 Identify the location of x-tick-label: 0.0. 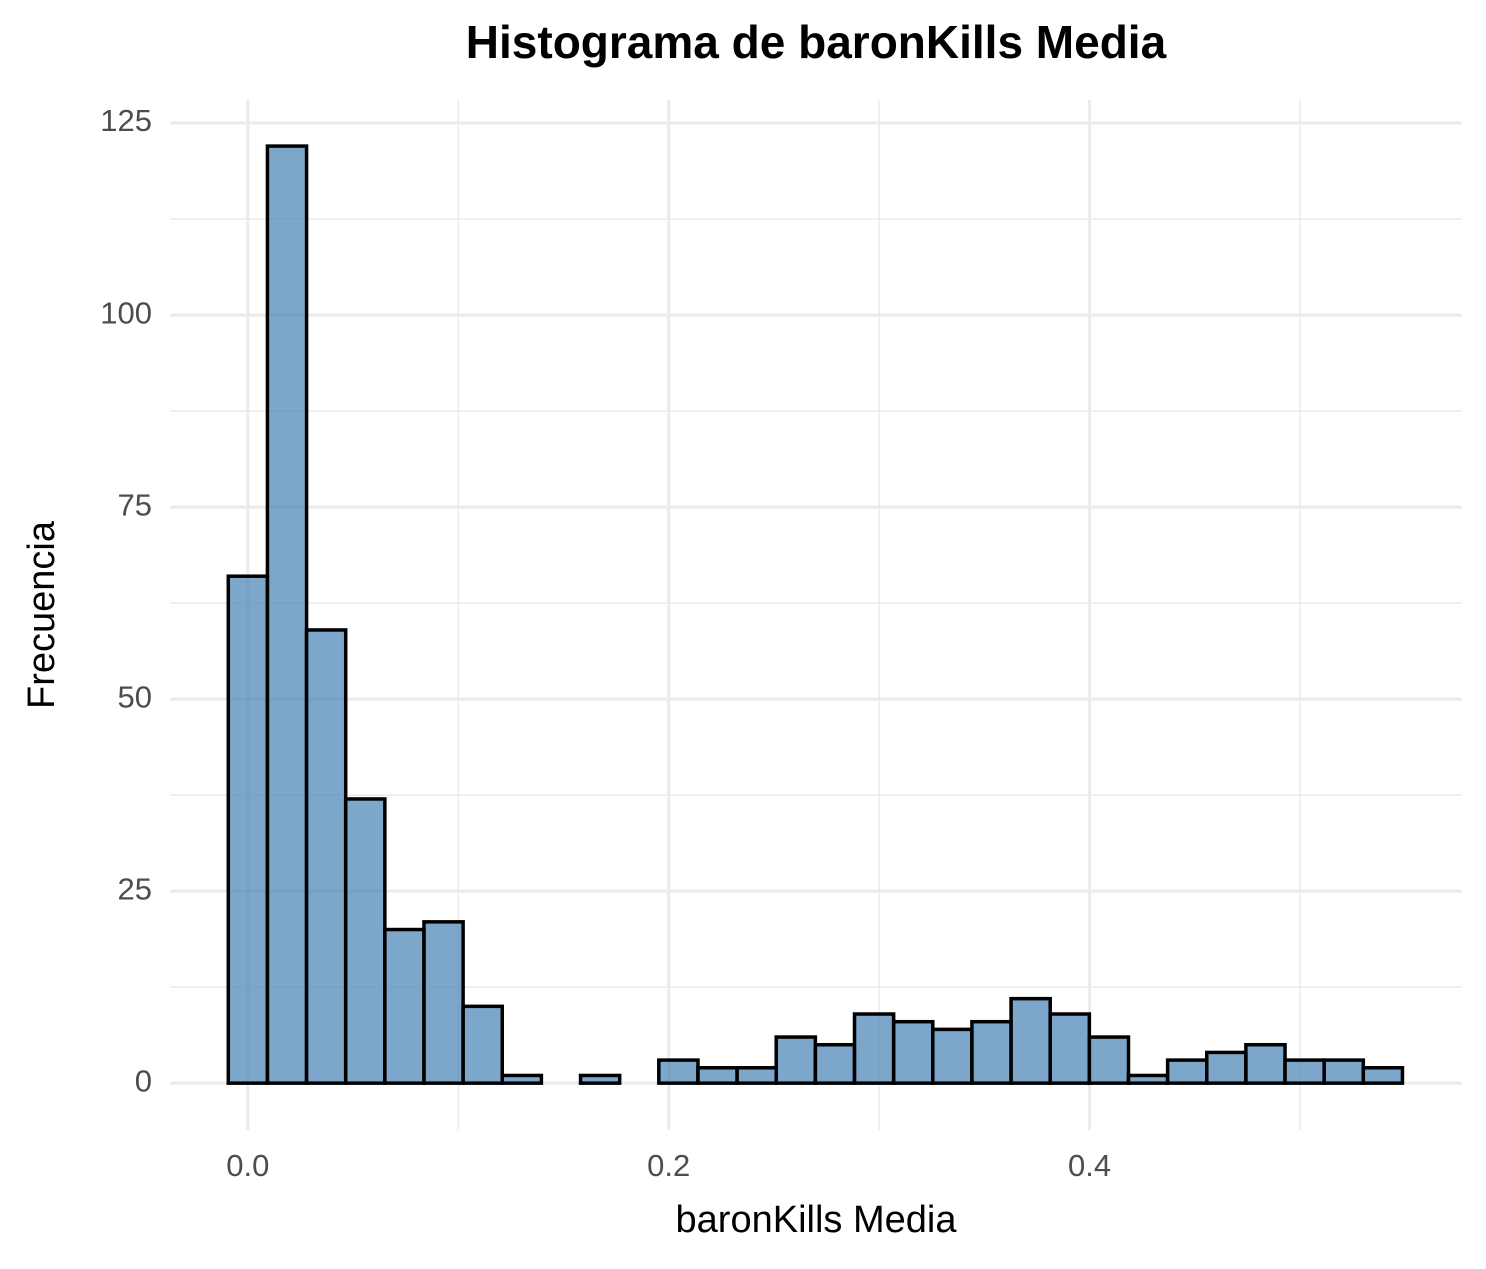
(247, 1165).